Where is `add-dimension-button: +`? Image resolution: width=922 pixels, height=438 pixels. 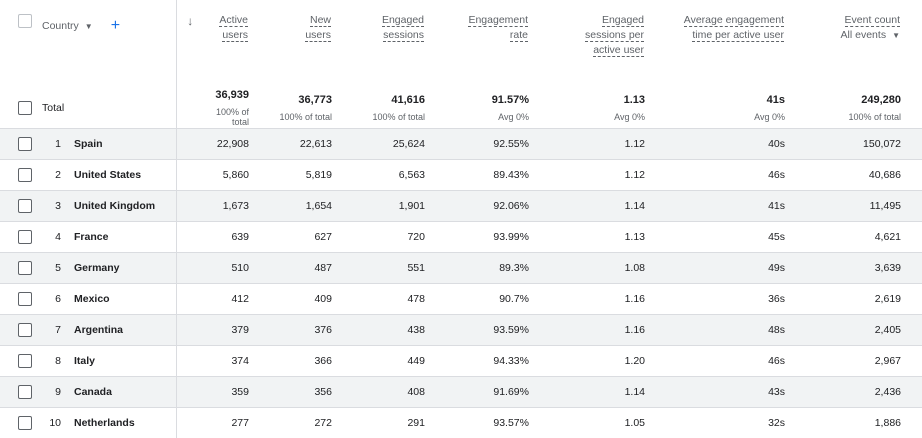
add-dimension-button: + is located at coordinates (115, 25).